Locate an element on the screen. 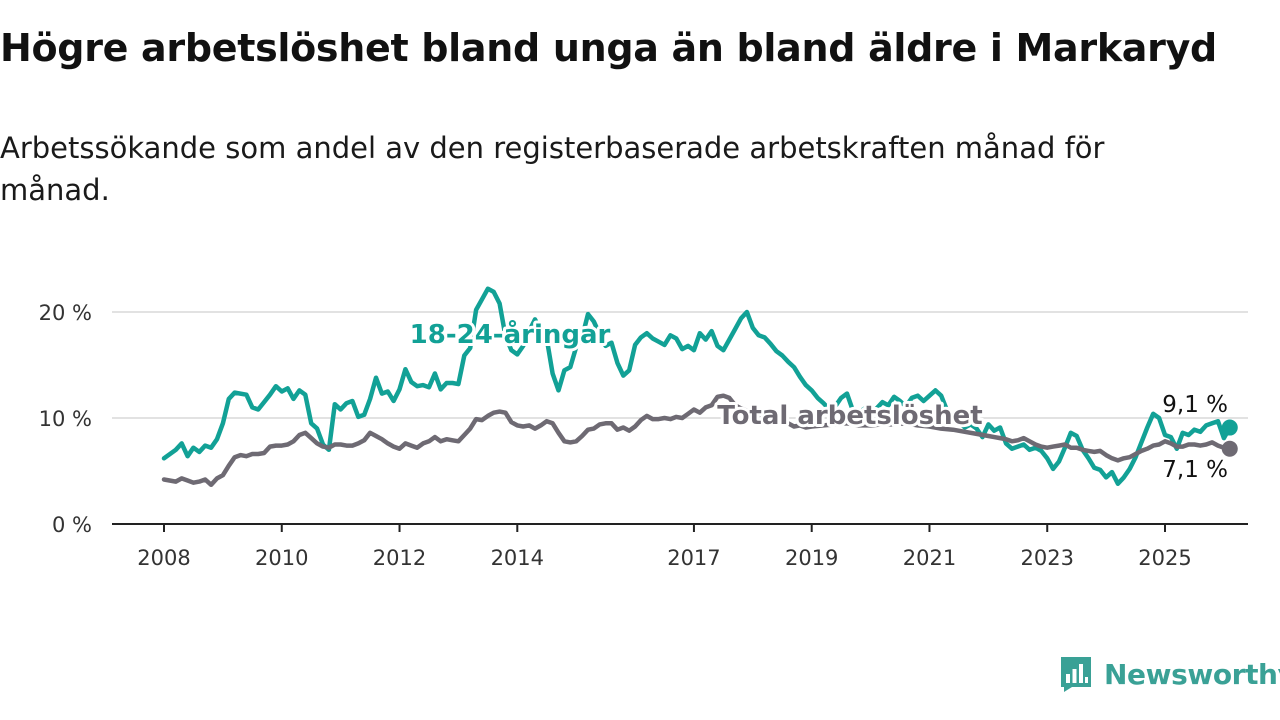 This screenshot has width=1280, height=720. end-value-label: 9,1 % is located at coordinates (1195, 405).